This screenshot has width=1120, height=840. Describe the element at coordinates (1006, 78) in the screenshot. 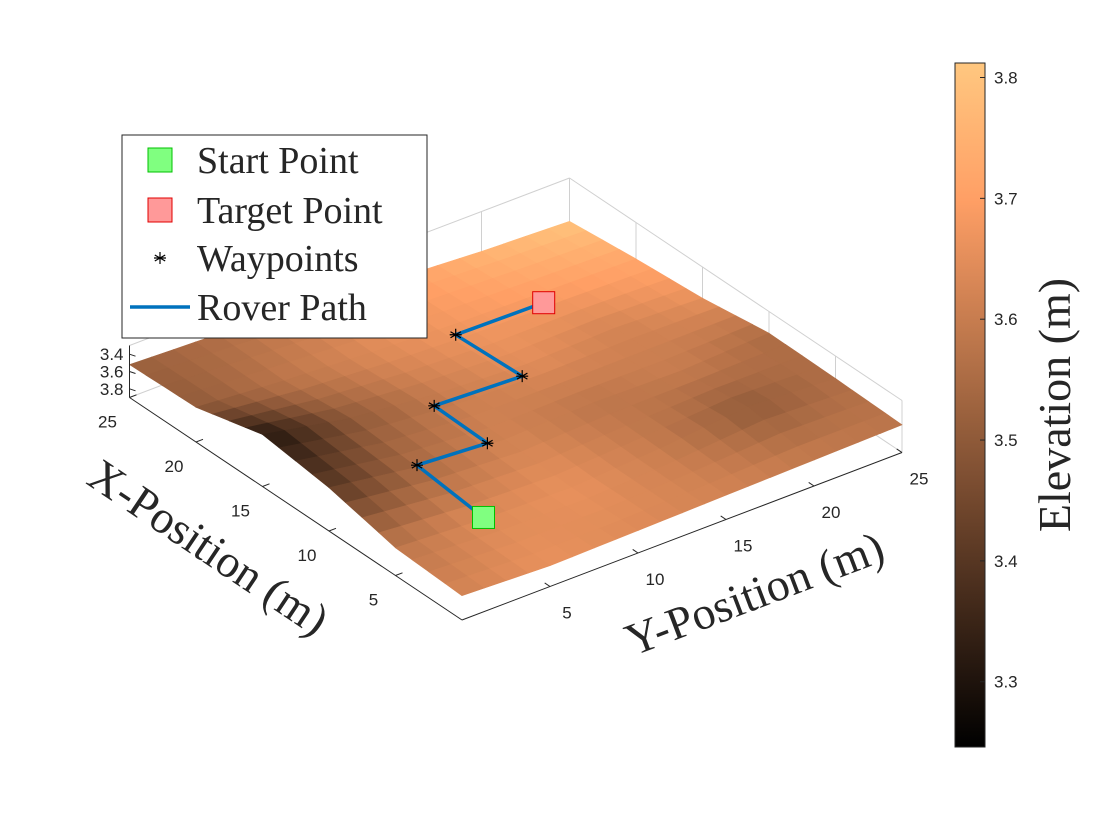

I see `colorbar-tick-label: 3.8` at that location.